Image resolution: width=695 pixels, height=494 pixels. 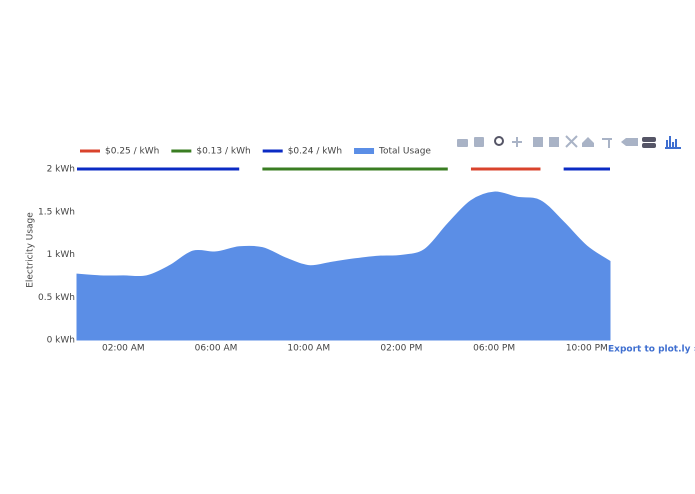 I want to click on zoom-in-icon, so click(x=538, y=142).